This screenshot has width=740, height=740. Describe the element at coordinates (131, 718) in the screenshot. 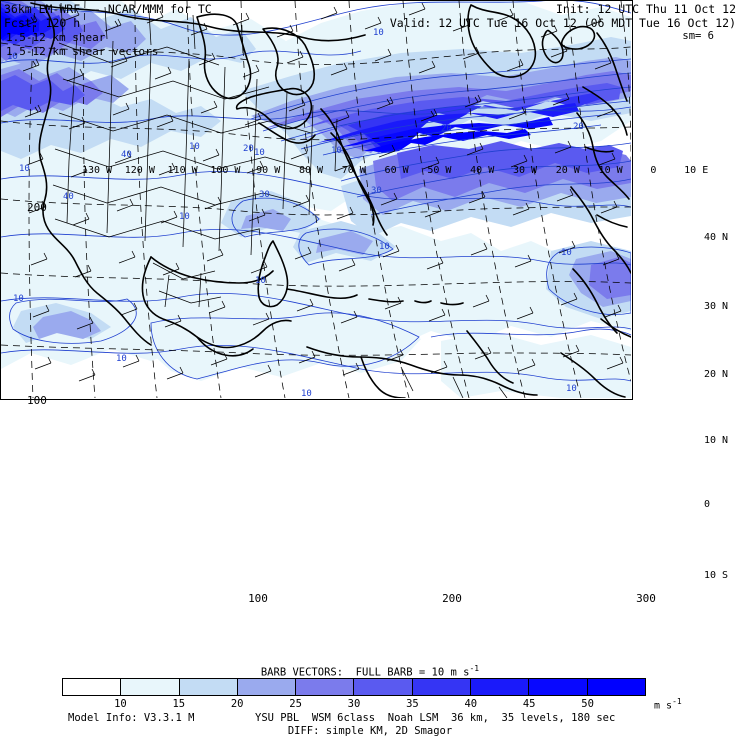

I see `model-info-label: Model Info: V3.3.1 M` at that location.